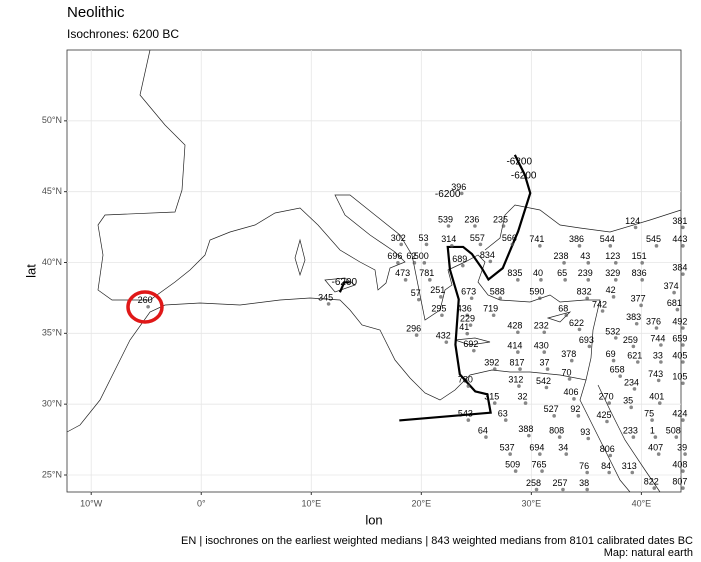 This screenshot has height=562, width=701. What do you see at coordinates (507, 447) in the screenshot?
I see `site-label: 537` at bounding box center [507, 447].